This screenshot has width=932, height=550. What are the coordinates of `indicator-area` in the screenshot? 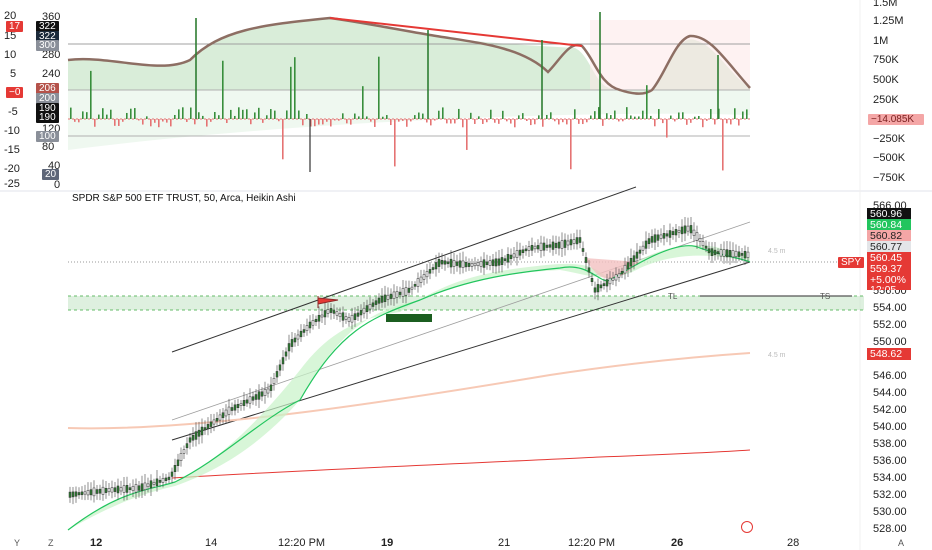 It's located at (409, 57).